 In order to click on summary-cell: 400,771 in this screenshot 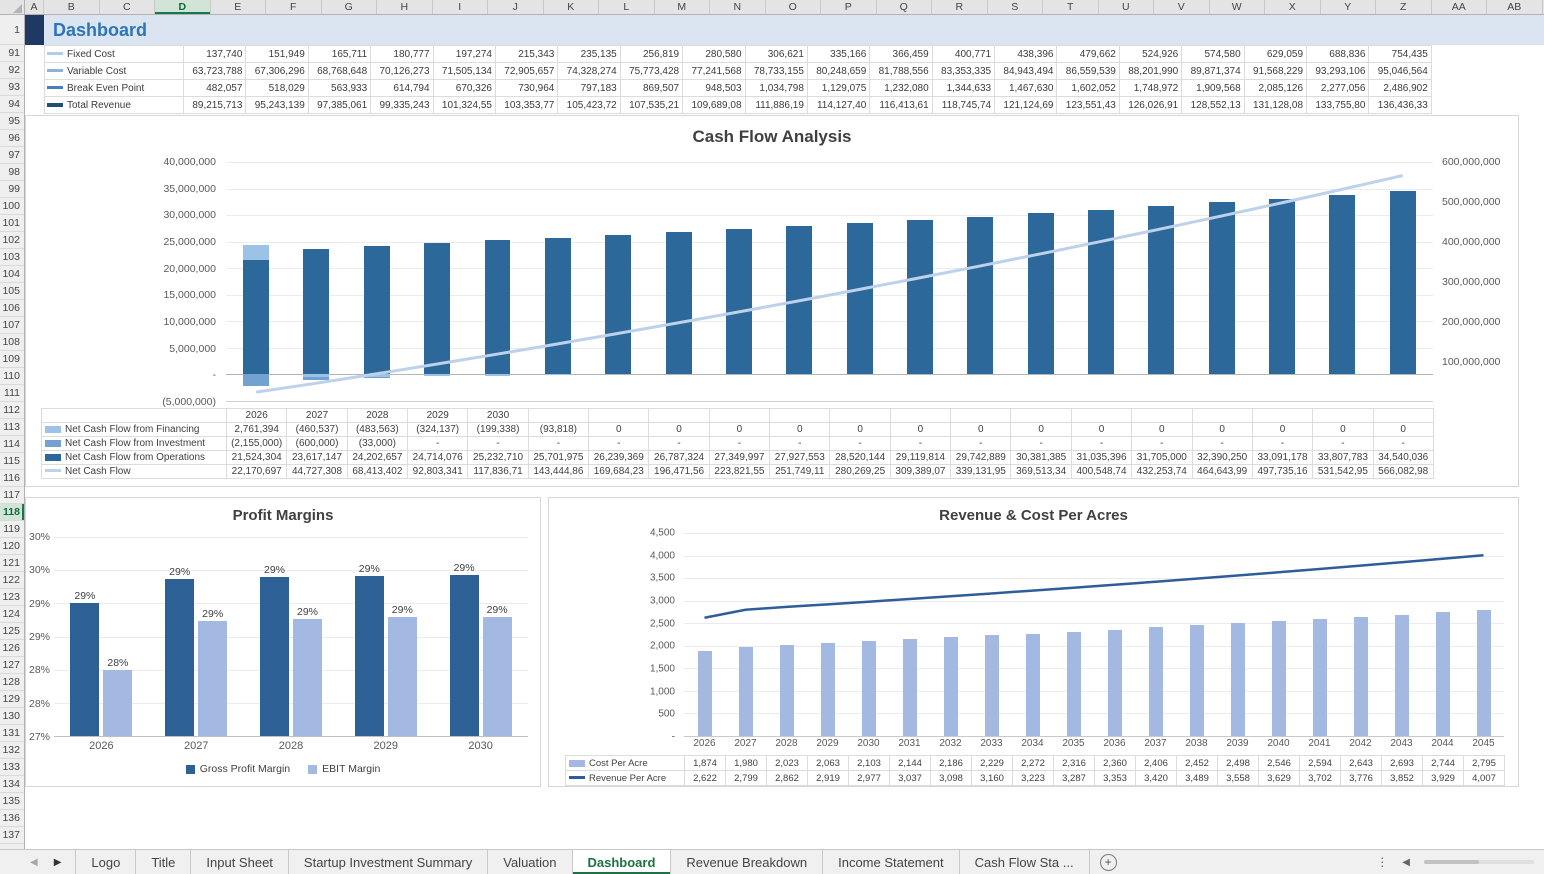, I will do `click(963, 54)`.